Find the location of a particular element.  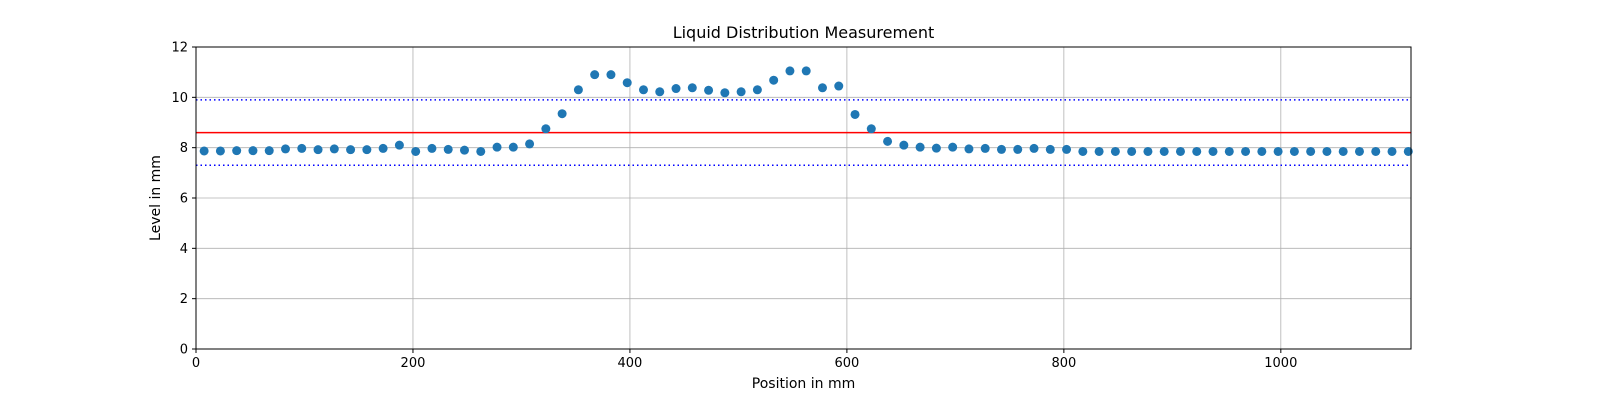

x-tick-label: 400 is located at coordinates (630, 363).